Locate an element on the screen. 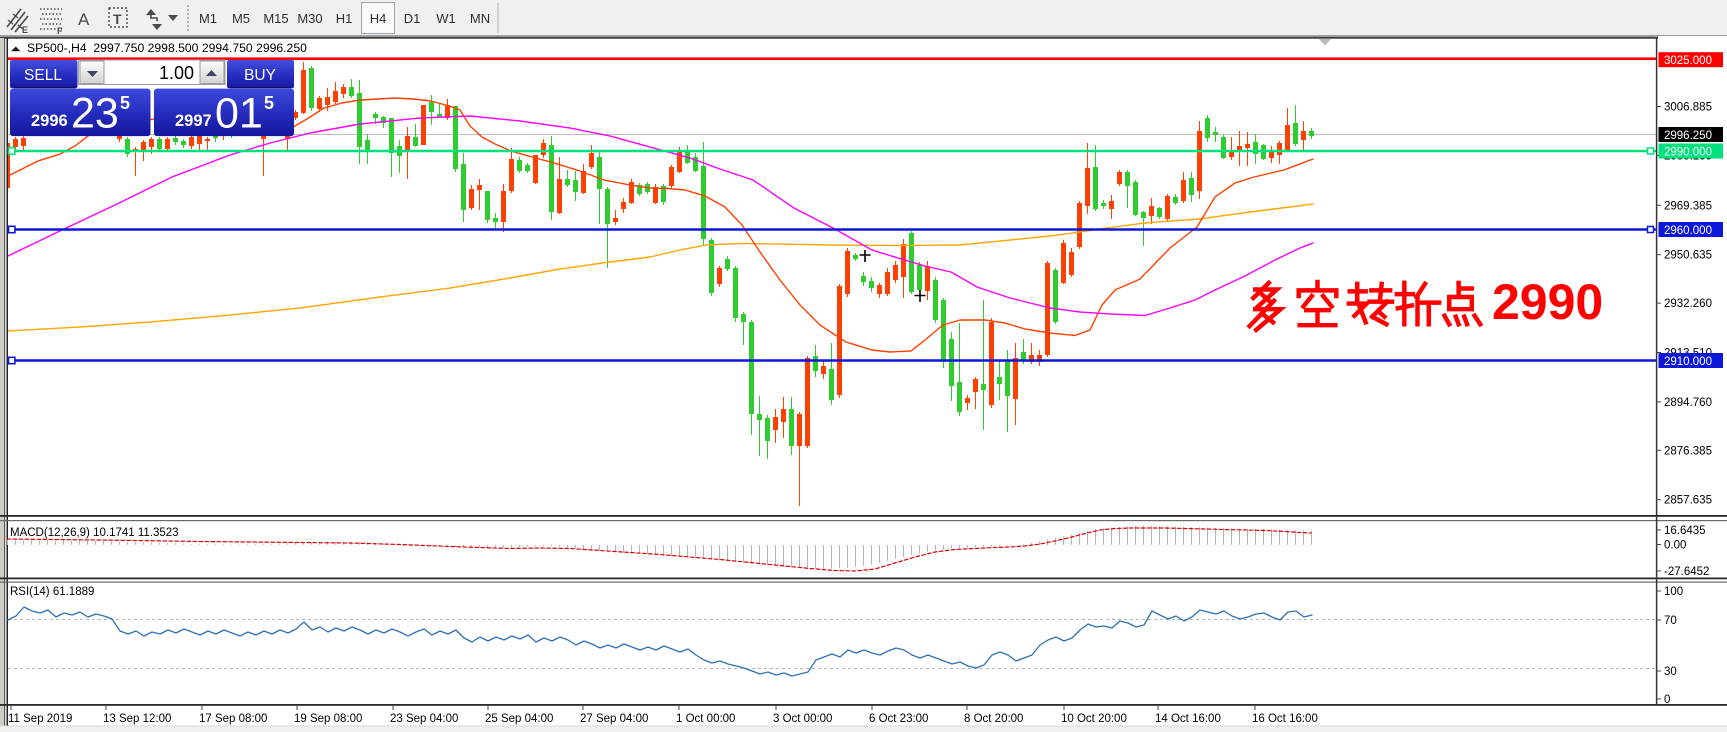 The width and height of the screenshot is (1727, 732). svg-text: 0.00 is located at coordinates (1675, 546).